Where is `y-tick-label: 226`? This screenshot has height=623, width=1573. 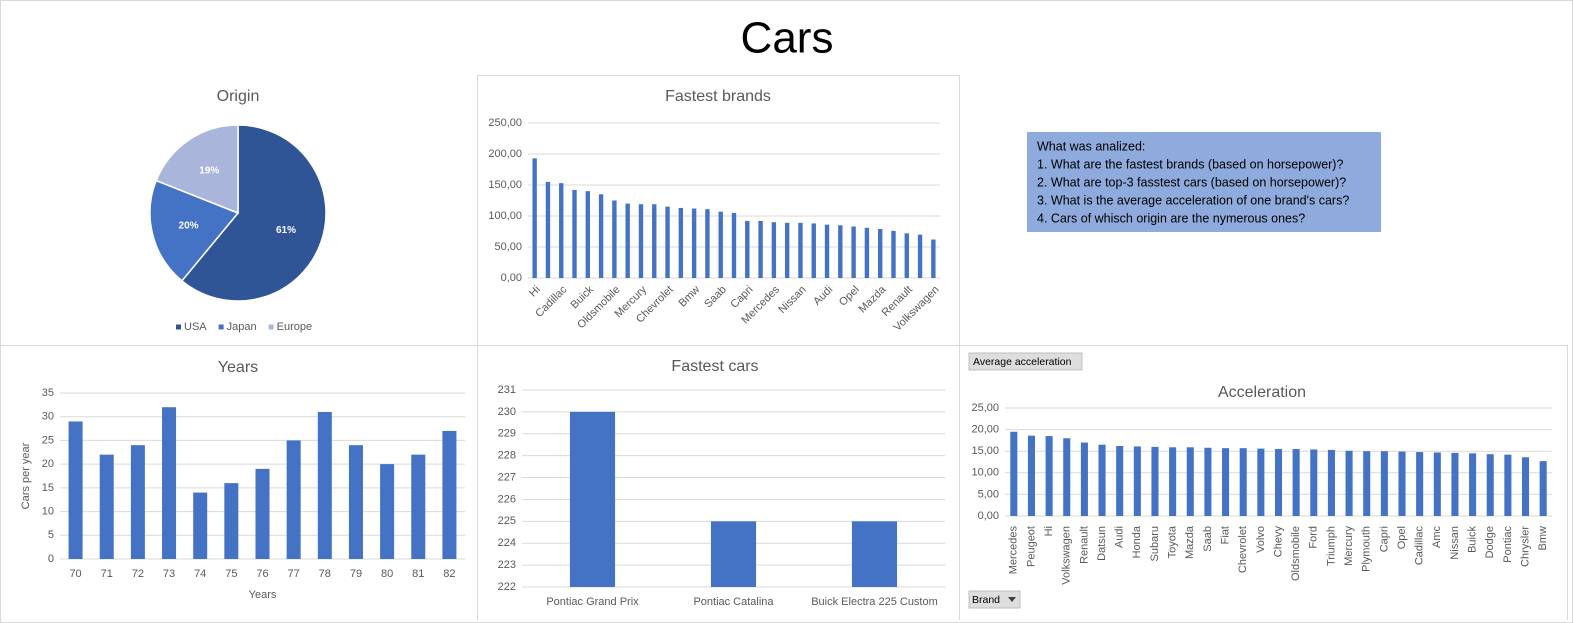 y-tick-label: 226 is located at coordinates (507, 499).